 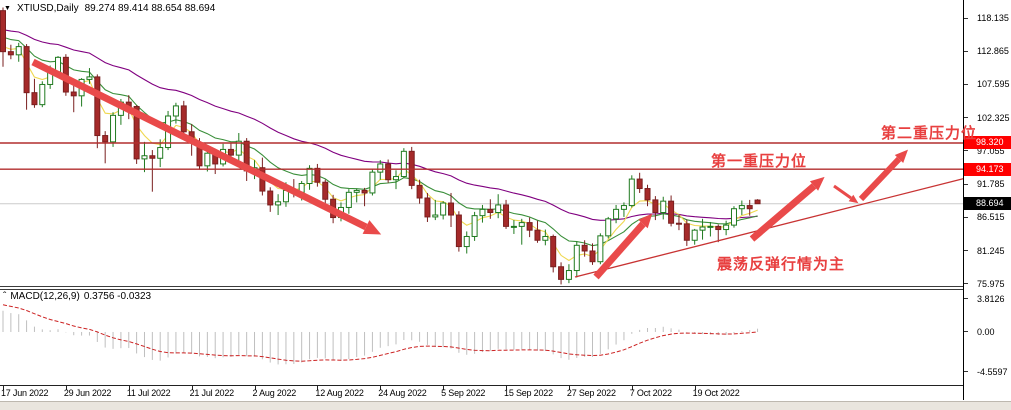 What do you see at coordinates (992, 371) in the screenshot?
I see `macd-tick-label: -4.5597` at bounding box center [992, 371].